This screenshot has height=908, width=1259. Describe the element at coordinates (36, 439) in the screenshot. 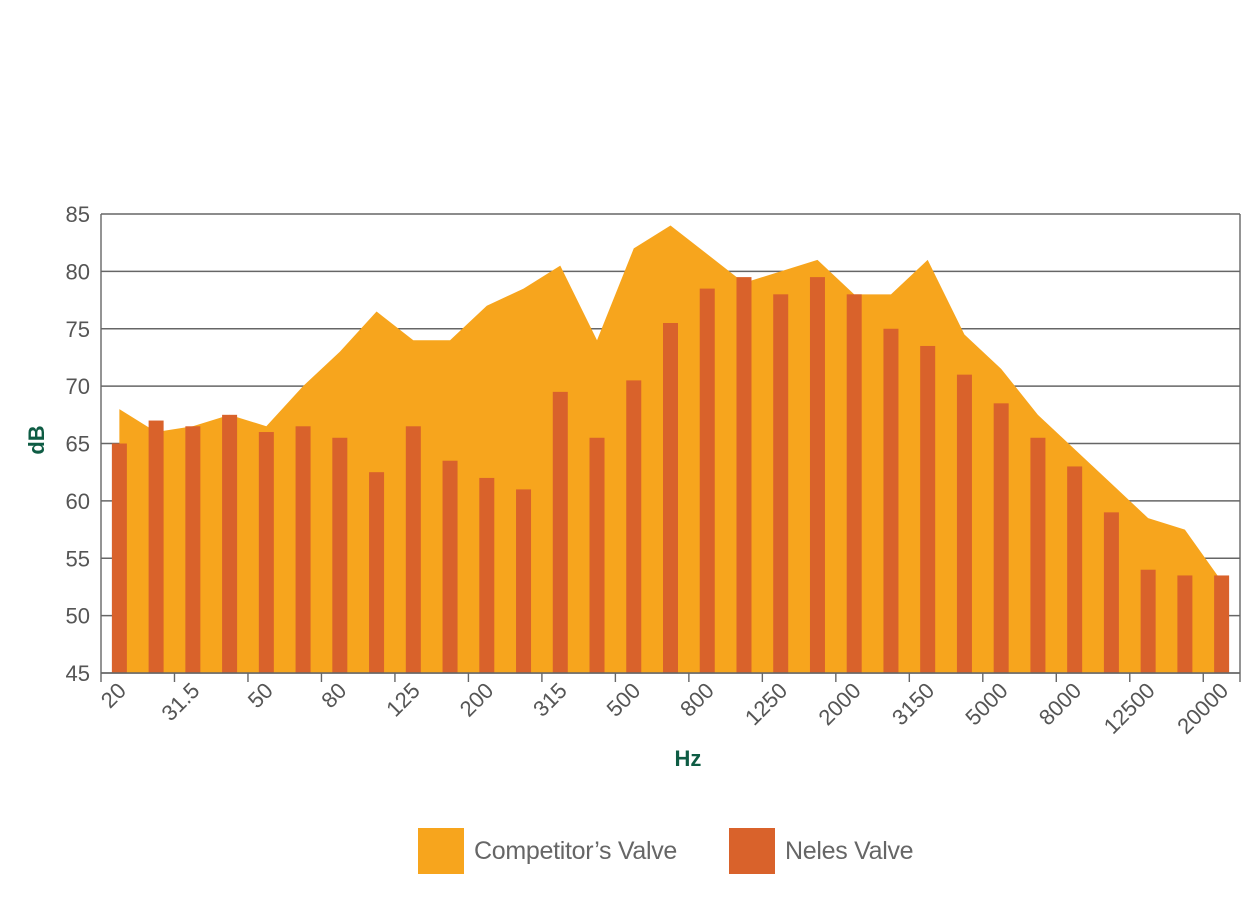

I see `y-axis-label: dB` at that location.